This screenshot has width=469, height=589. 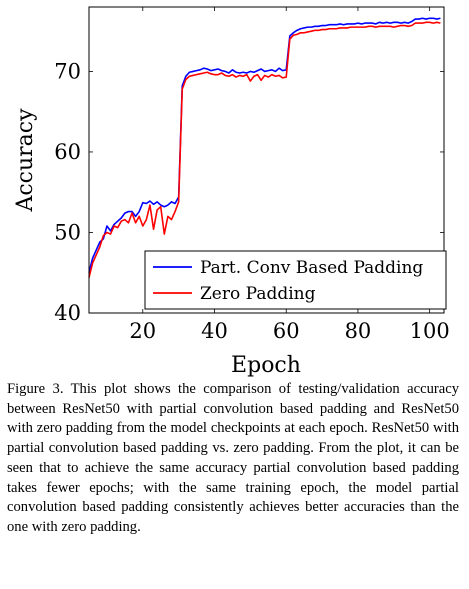 I want to click on x-tick-label: 100, so click(x=430, y=331).